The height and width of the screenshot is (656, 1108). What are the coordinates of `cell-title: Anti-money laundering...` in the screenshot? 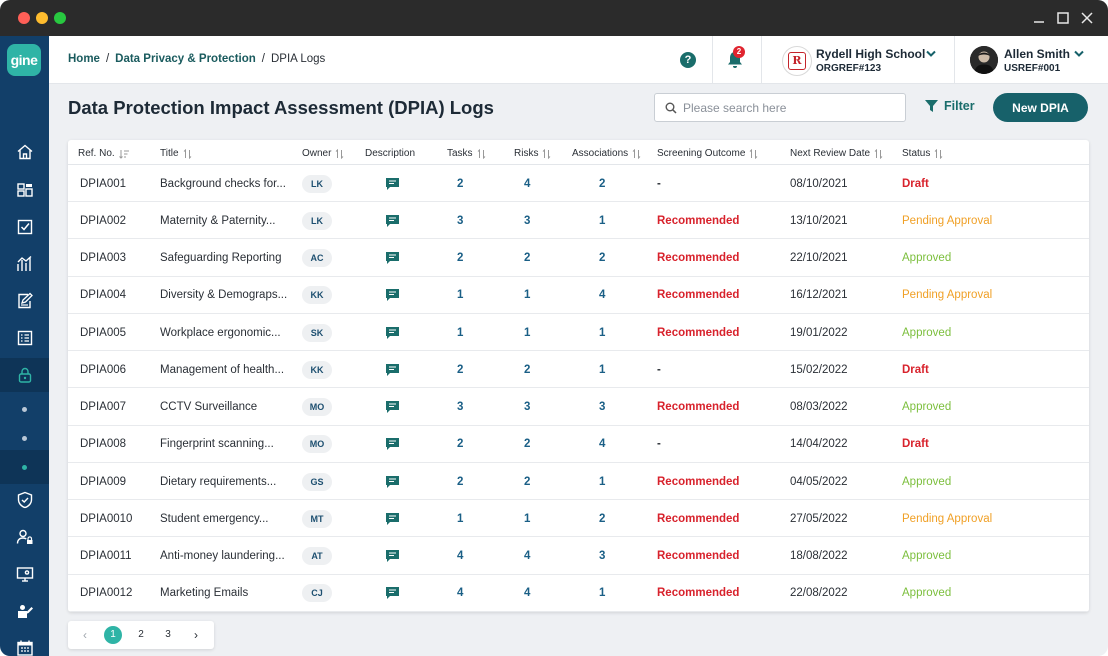 It's located at (227, 556).